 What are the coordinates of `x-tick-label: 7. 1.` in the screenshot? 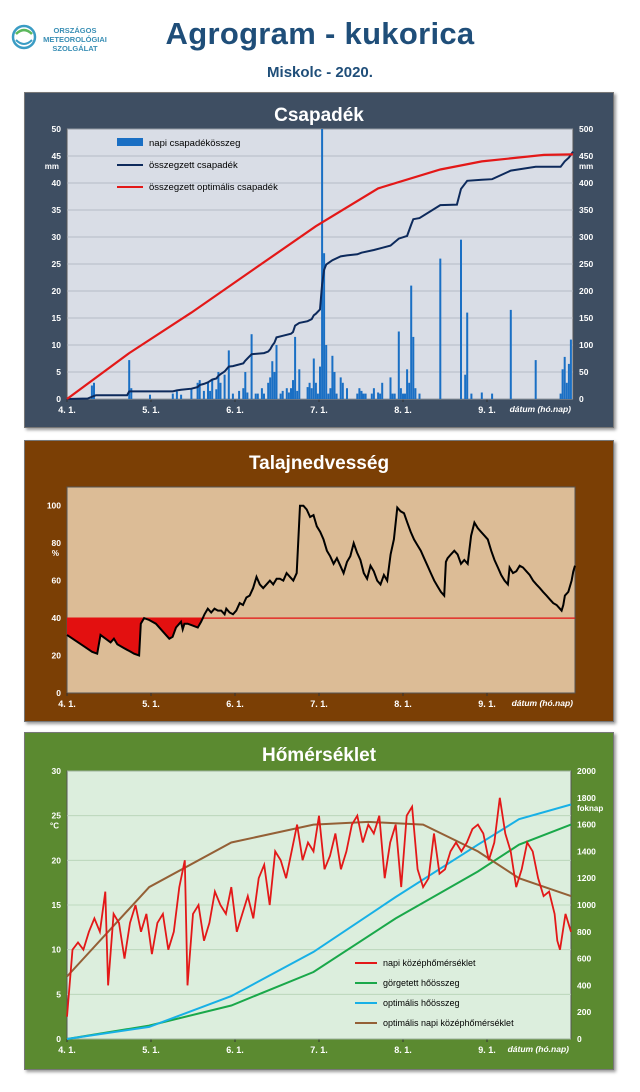 It's located at (319, 1050).